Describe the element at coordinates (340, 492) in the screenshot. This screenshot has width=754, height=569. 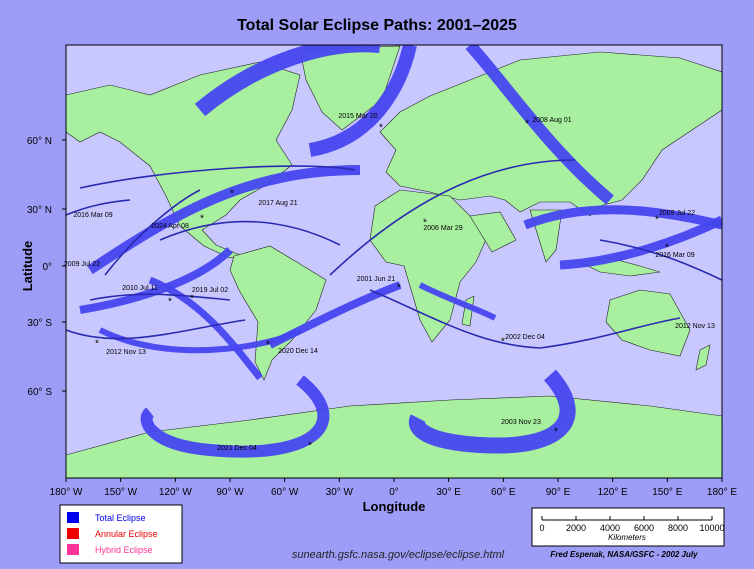
I see `x-tick-label: 30° W` at that location.